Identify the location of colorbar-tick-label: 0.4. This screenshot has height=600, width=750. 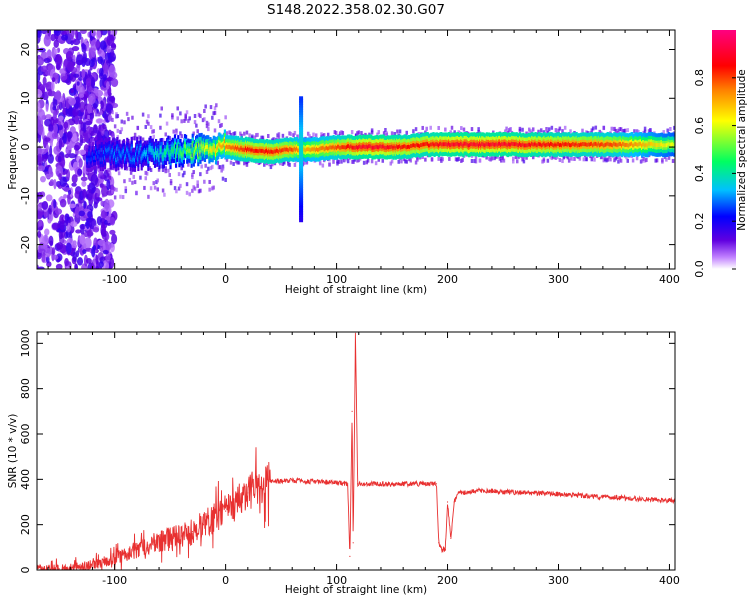
(699, 174).